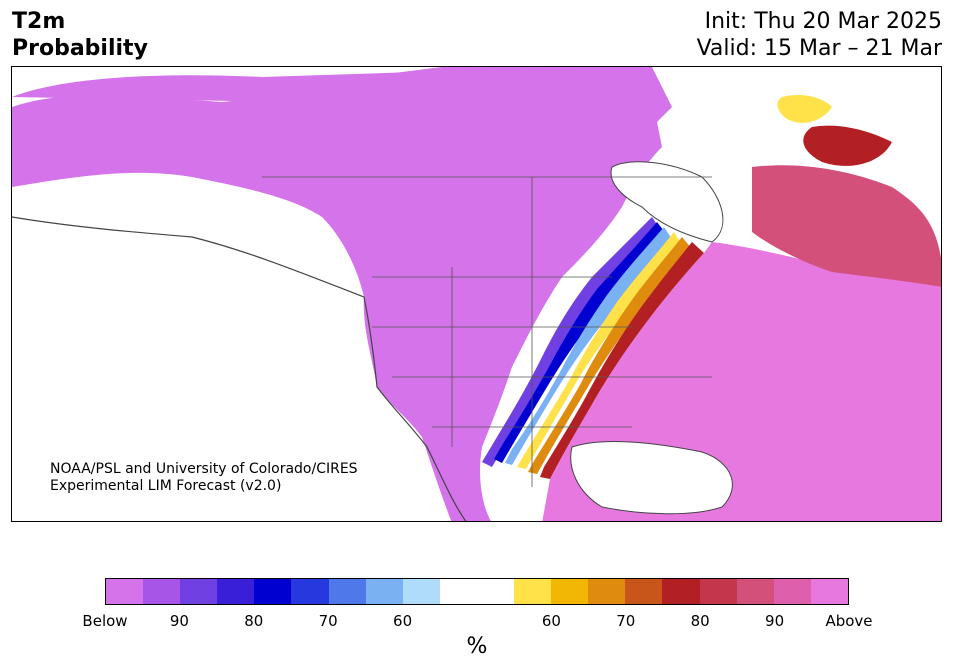 The height and width of the screenshot is (671, 954). I want to click on hudson-bay, so click(667, 202).